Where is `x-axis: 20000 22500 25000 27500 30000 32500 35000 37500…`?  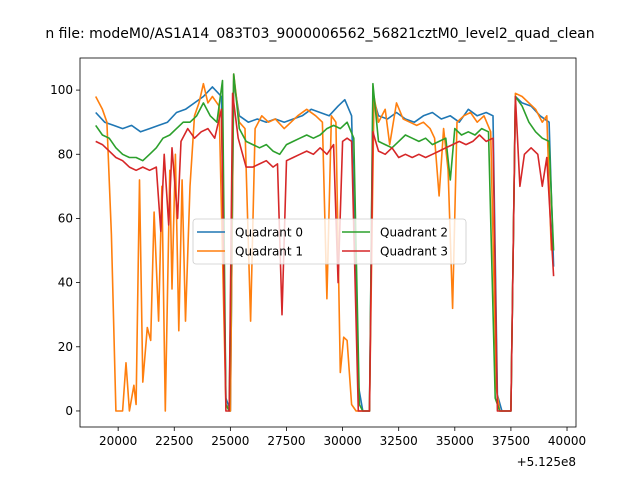
x-axis: 20000 22500 25000 27500 30000 32500 35000 37500… is located at coordinates (342, 437).